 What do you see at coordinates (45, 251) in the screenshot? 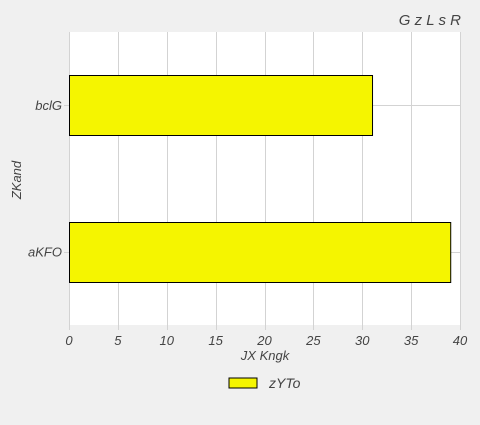
I see `y-tick-label: aKFO` at bounding box center [45, 251].